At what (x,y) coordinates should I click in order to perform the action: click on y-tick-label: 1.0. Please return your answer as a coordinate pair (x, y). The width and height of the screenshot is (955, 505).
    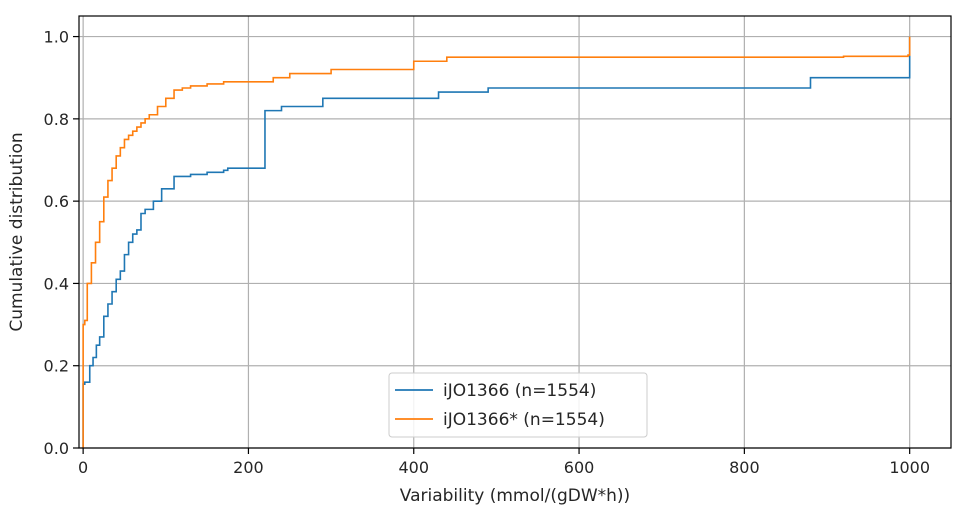
    Looking at the image, I should click on (56, 37).